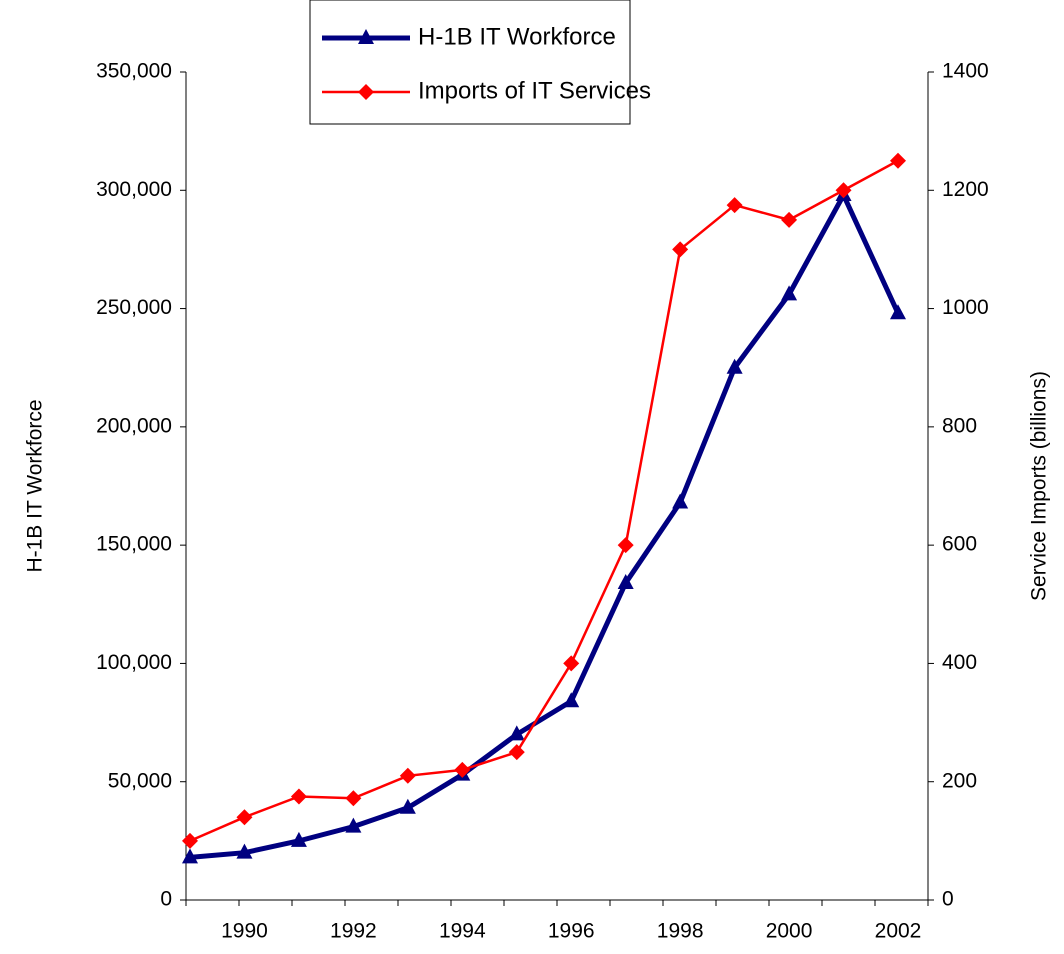 The width and height of the screenshot is (1064, 954). Describe the element at coordinates (244, 931) in the screenshot. I see `x-tick-label: 1990` at that location.